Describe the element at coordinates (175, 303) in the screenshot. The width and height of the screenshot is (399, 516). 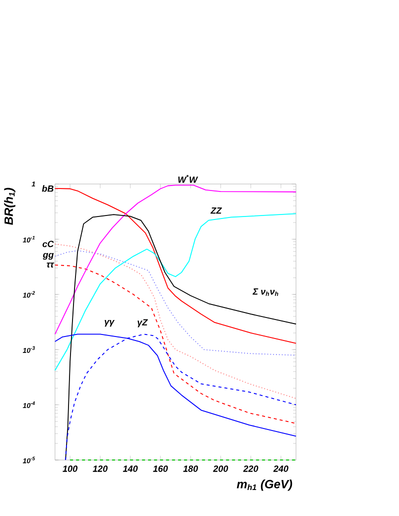
I see `line-series` at that location.